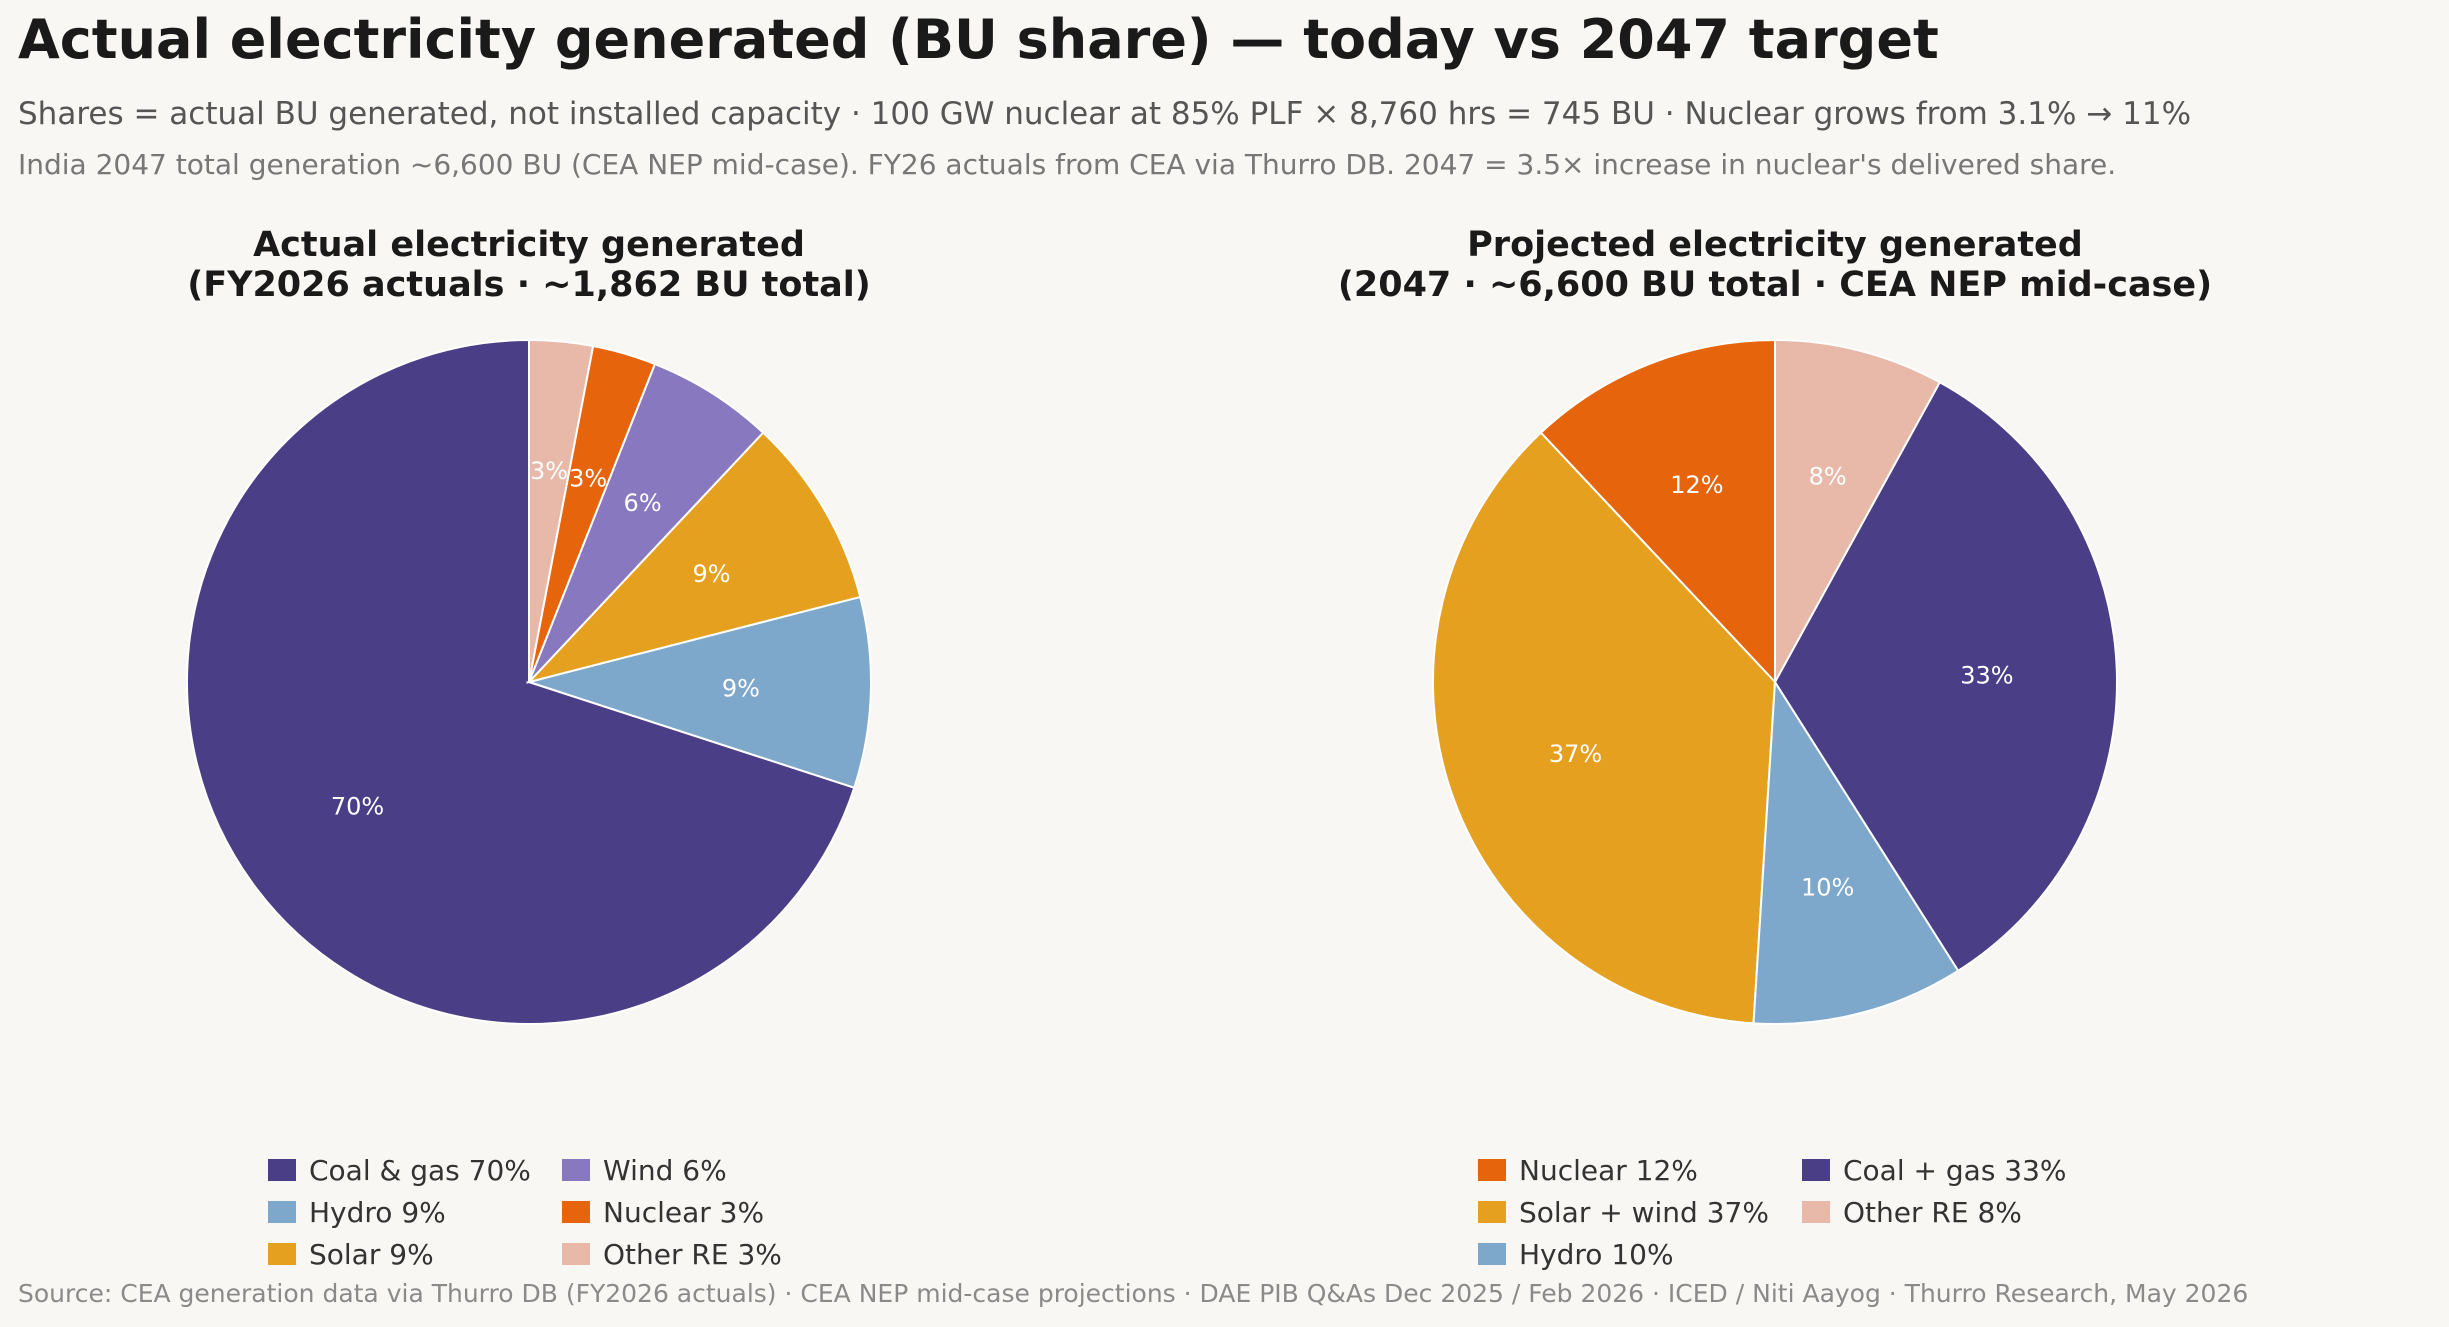 The height and width of the screenshot is (1327, 2449). I want to click on legend-swatch-wind, so click(576, 1170).